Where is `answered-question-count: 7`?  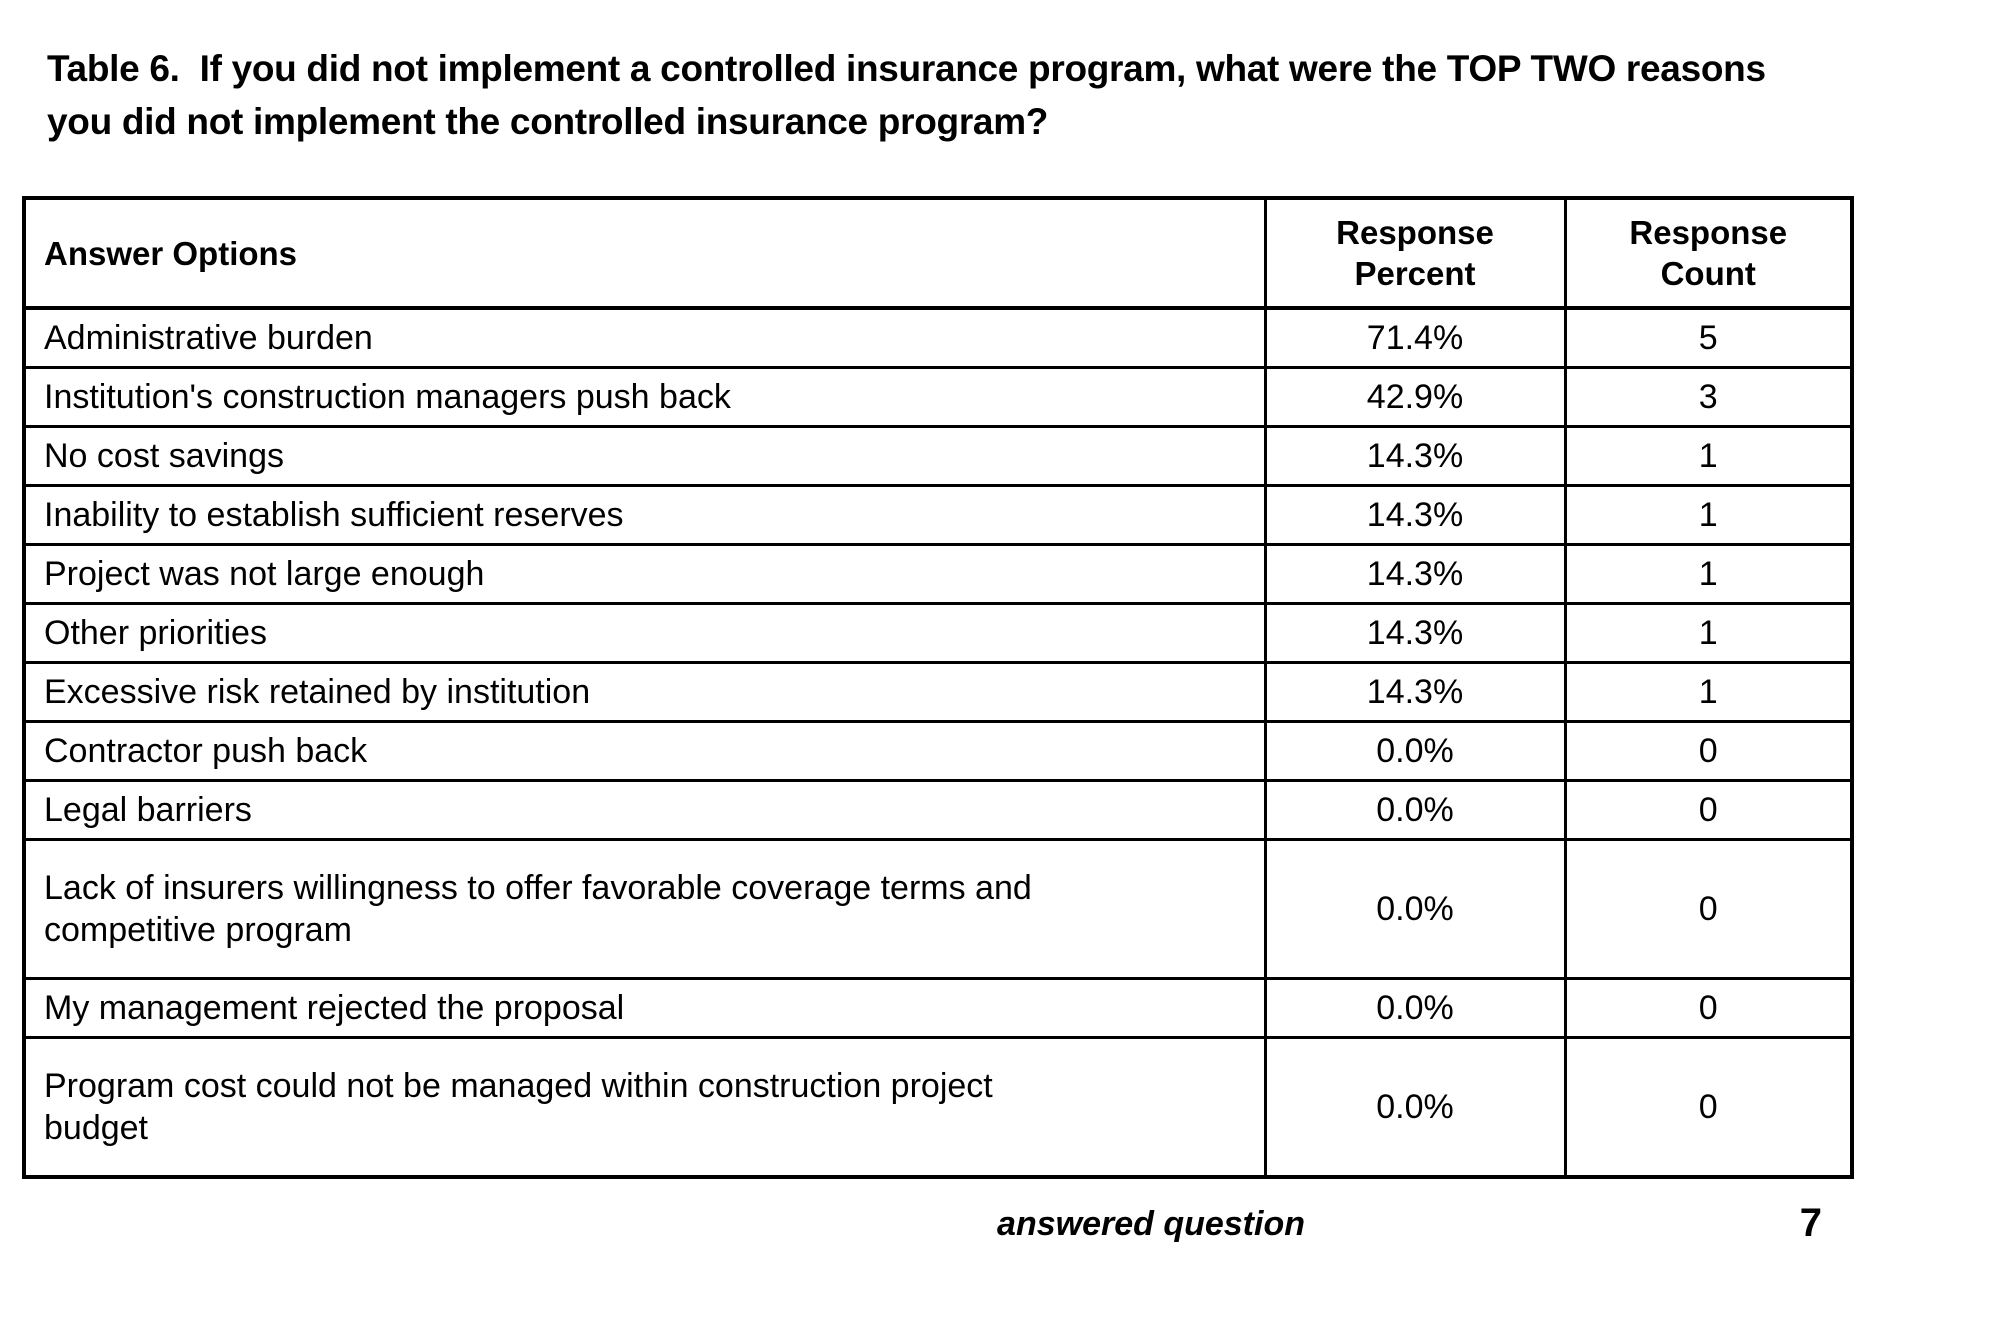 answered-question-count: 7 is located at coordinates (1810, 1223).